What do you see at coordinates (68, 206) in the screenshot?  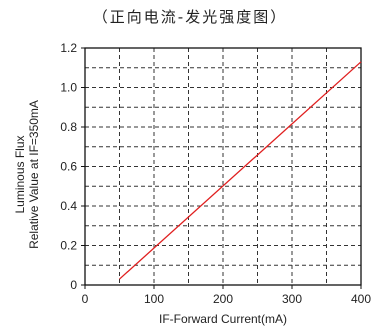 I see `y-tick-label: 0.4` at bounding box center [68, 206].